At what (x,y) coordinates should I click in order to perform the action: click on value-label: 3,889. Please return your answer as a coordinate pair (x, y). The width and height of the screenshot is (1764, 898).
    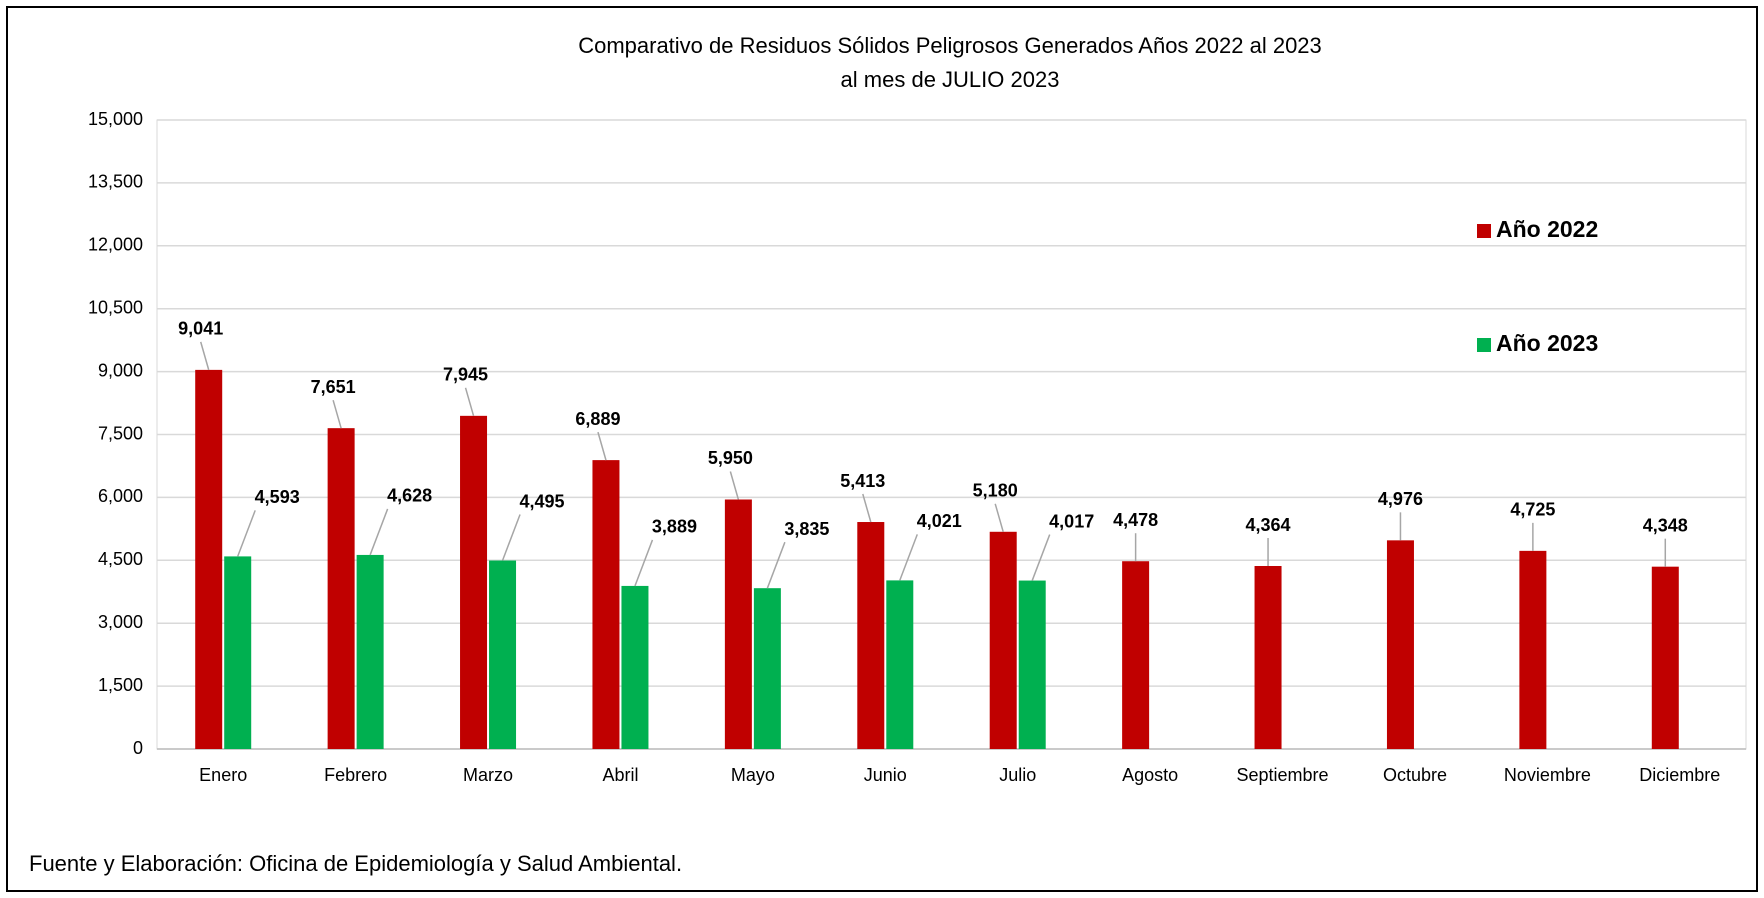
    Looking at the image, I should click on (674, 527).